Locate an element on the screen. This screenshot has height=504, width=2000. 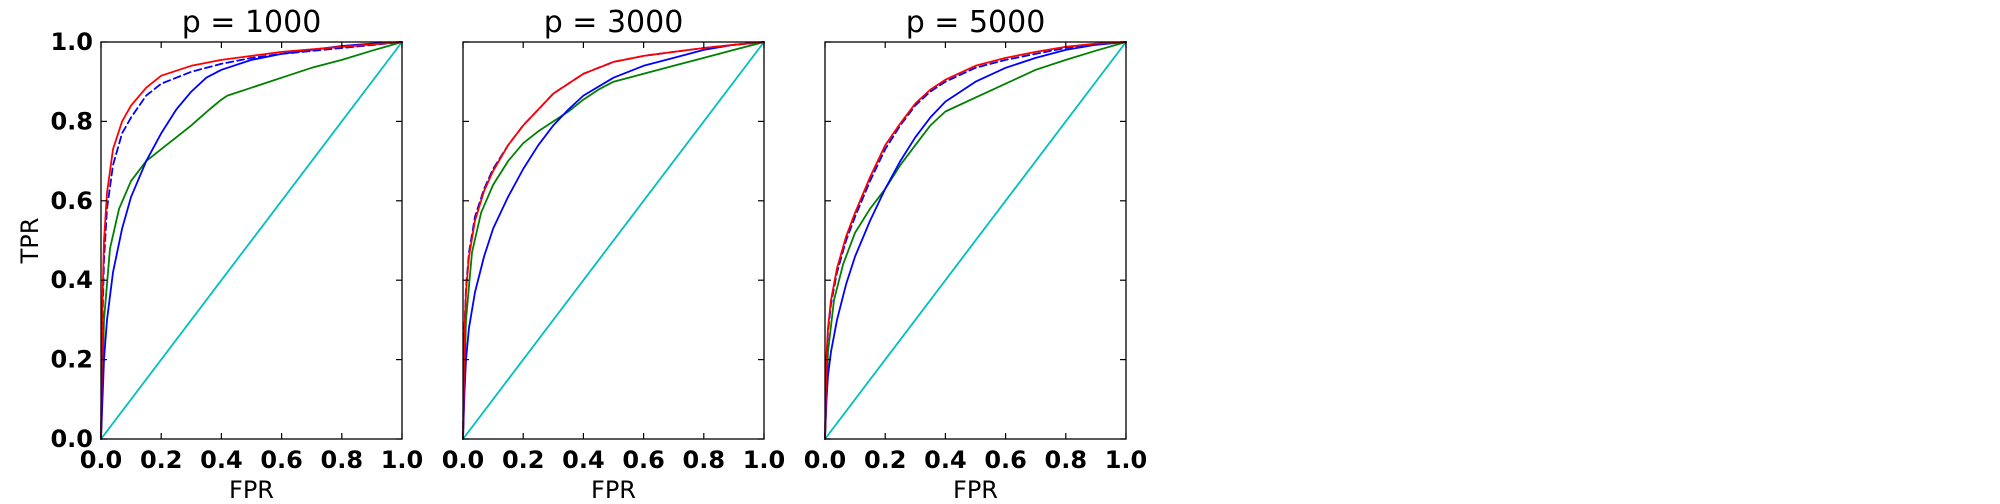
roc-curve-panel2-series5 is located at coordinates (613, 240).